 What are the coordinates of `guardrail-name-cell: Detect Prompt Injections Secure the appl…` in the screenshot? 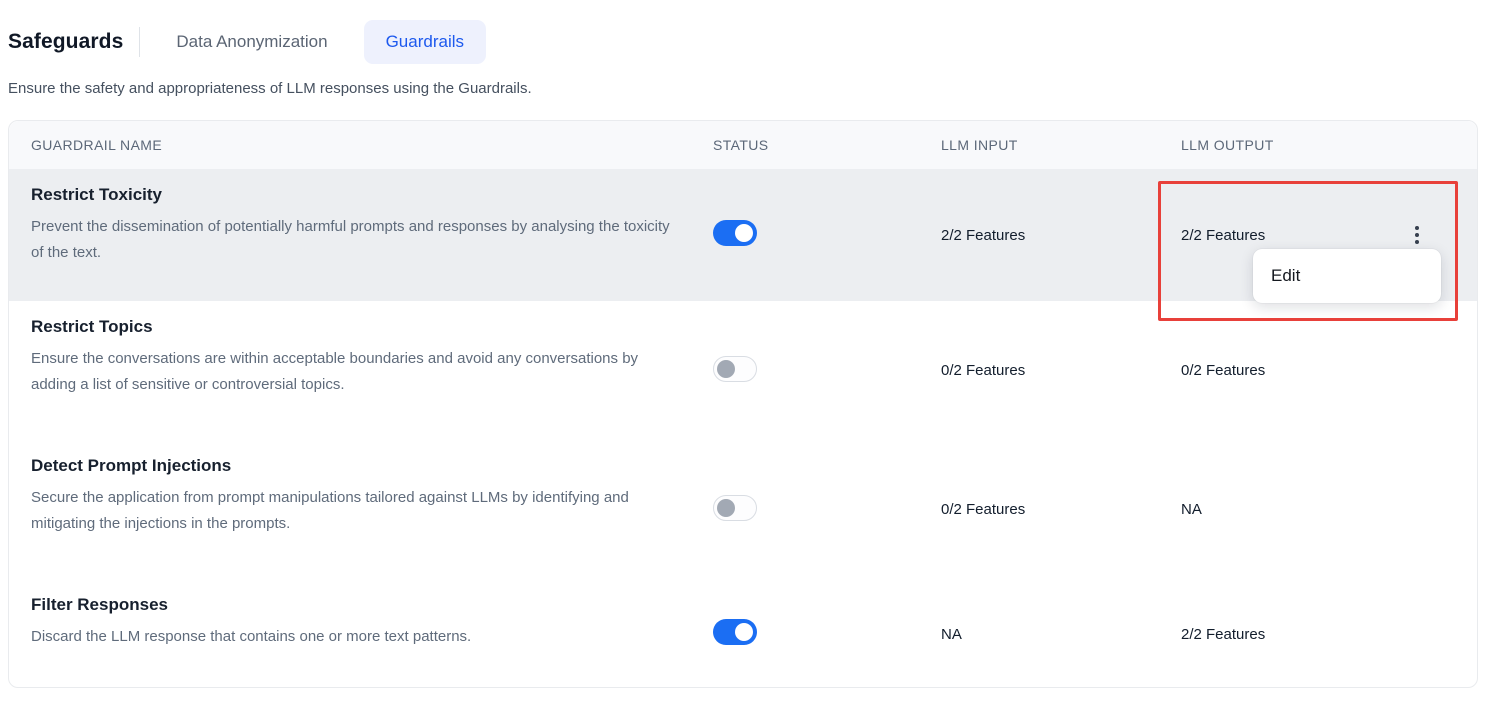 It's located at (357, 488).